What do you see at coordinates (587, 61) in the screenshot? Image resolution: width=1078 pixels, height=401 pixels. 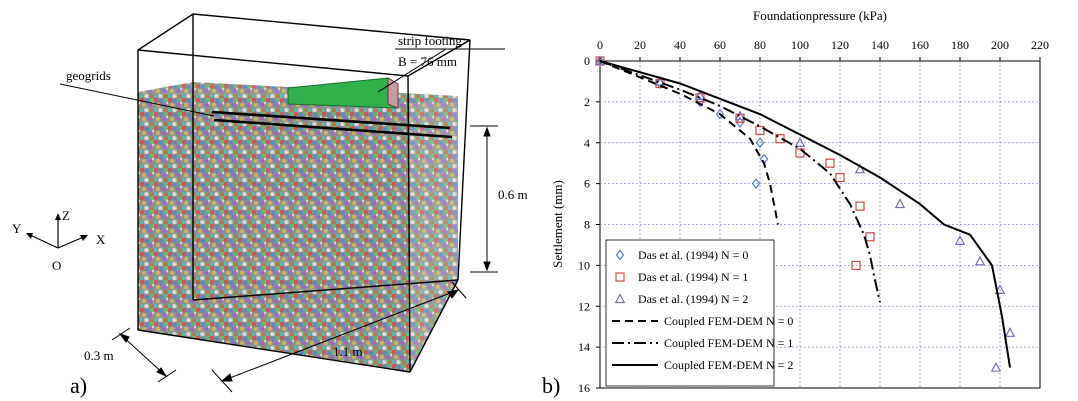 I see `y-tick-label: 0` at bounding box center [587, 61].